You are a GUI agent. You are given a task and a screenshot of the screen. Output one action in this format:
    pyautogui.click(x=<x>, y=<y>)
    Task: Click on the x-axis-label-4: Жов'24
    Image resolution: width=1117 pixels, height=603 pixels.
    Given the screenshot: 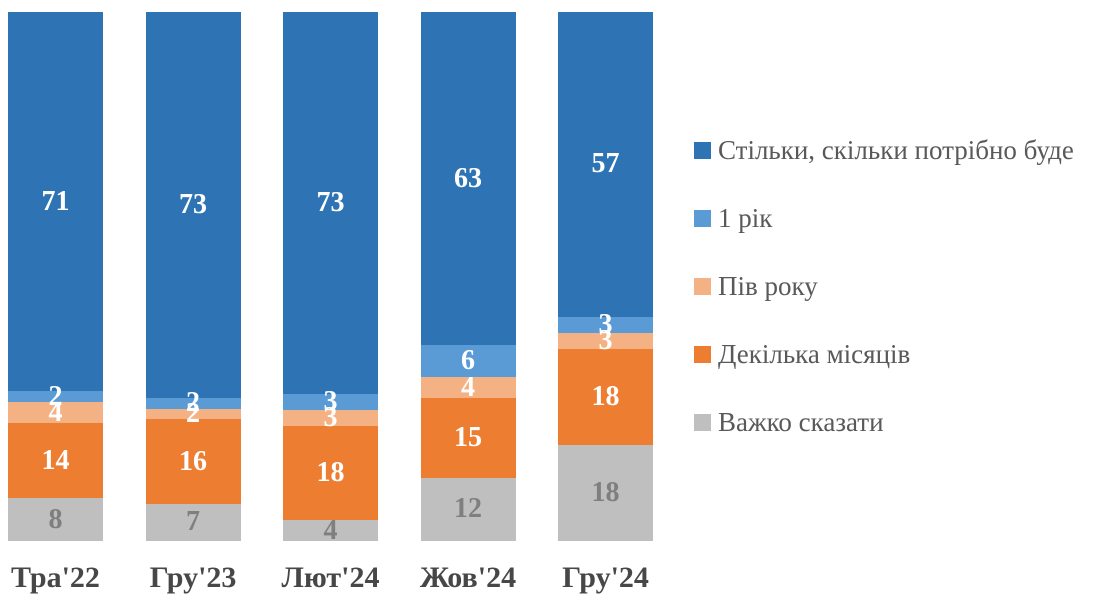 What is the action you would take?
    pyautogui.click(x=468, y=577)
    